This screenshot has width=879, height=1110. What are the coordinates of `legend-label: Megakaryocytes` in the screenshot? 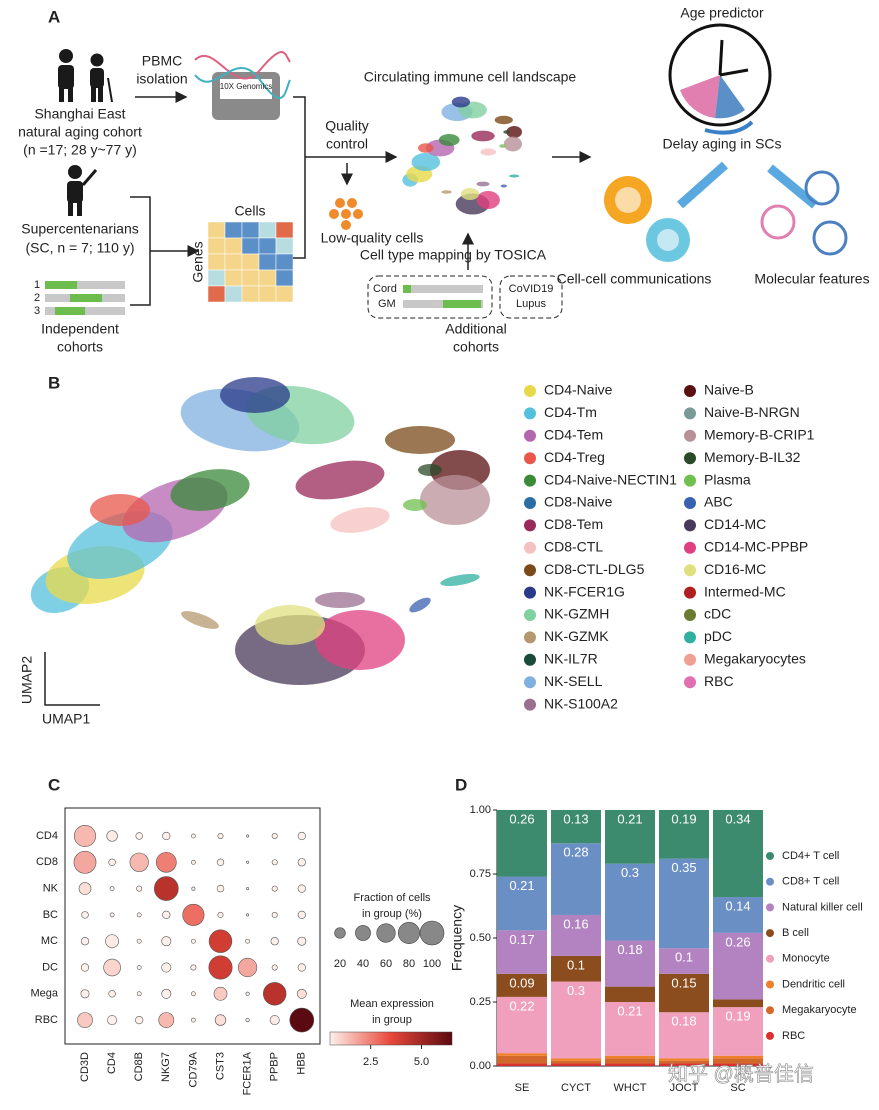 It's located at (755, 659).